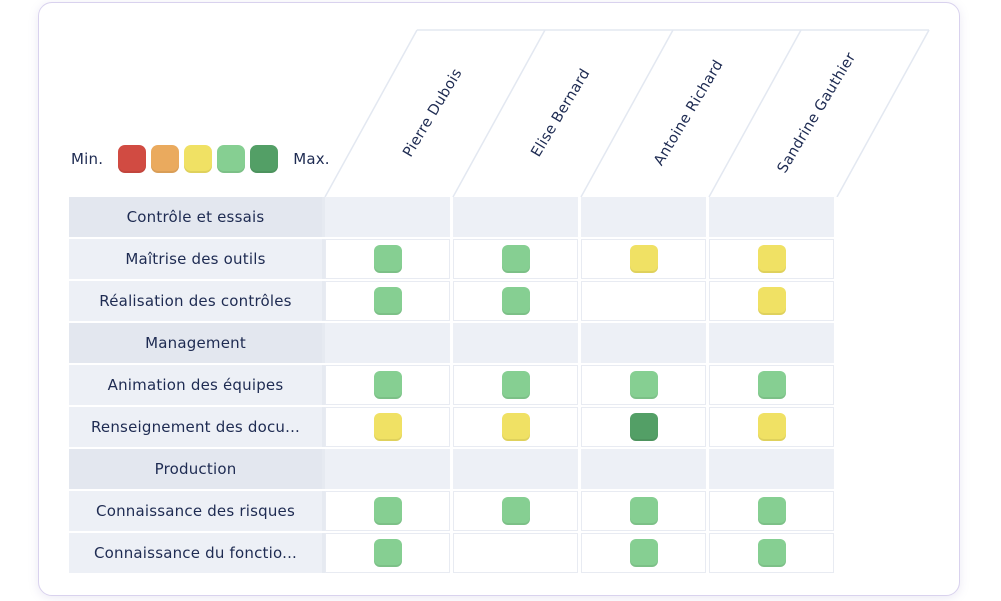 This screenshot has width=1001, height=601. I want to click on category-row-label: Contrôle et essais, so click(195, 217).